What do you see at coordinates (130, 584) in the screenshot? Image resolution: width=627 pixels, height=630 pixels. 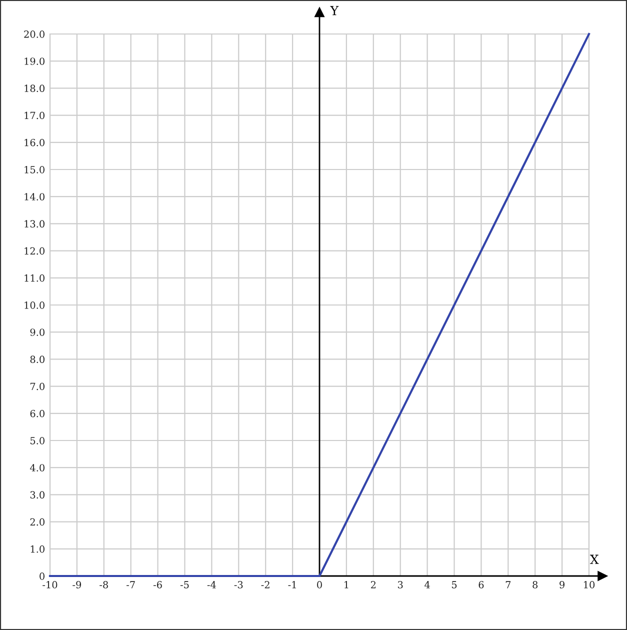 I see `x-tick-label: -7` at bounding box center [130, 584].